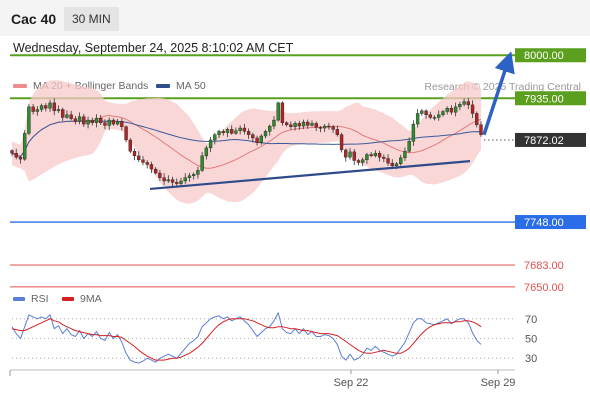 The width and height of the screenshot is (590, 400). I want to click on forecast-arrow, so click(498, 93).